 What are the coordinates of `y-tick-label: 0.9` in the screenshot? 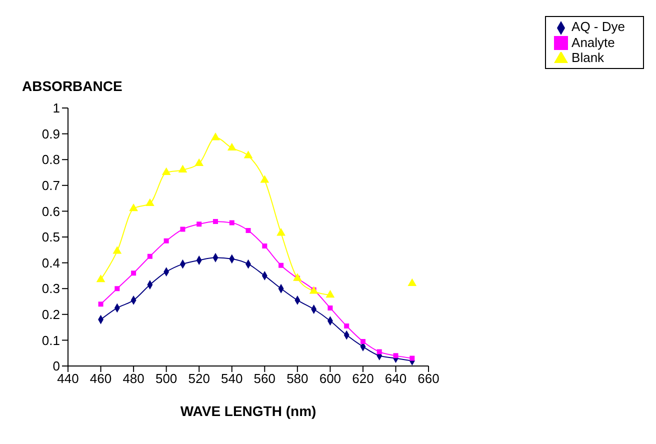 It's located at (51, 134).